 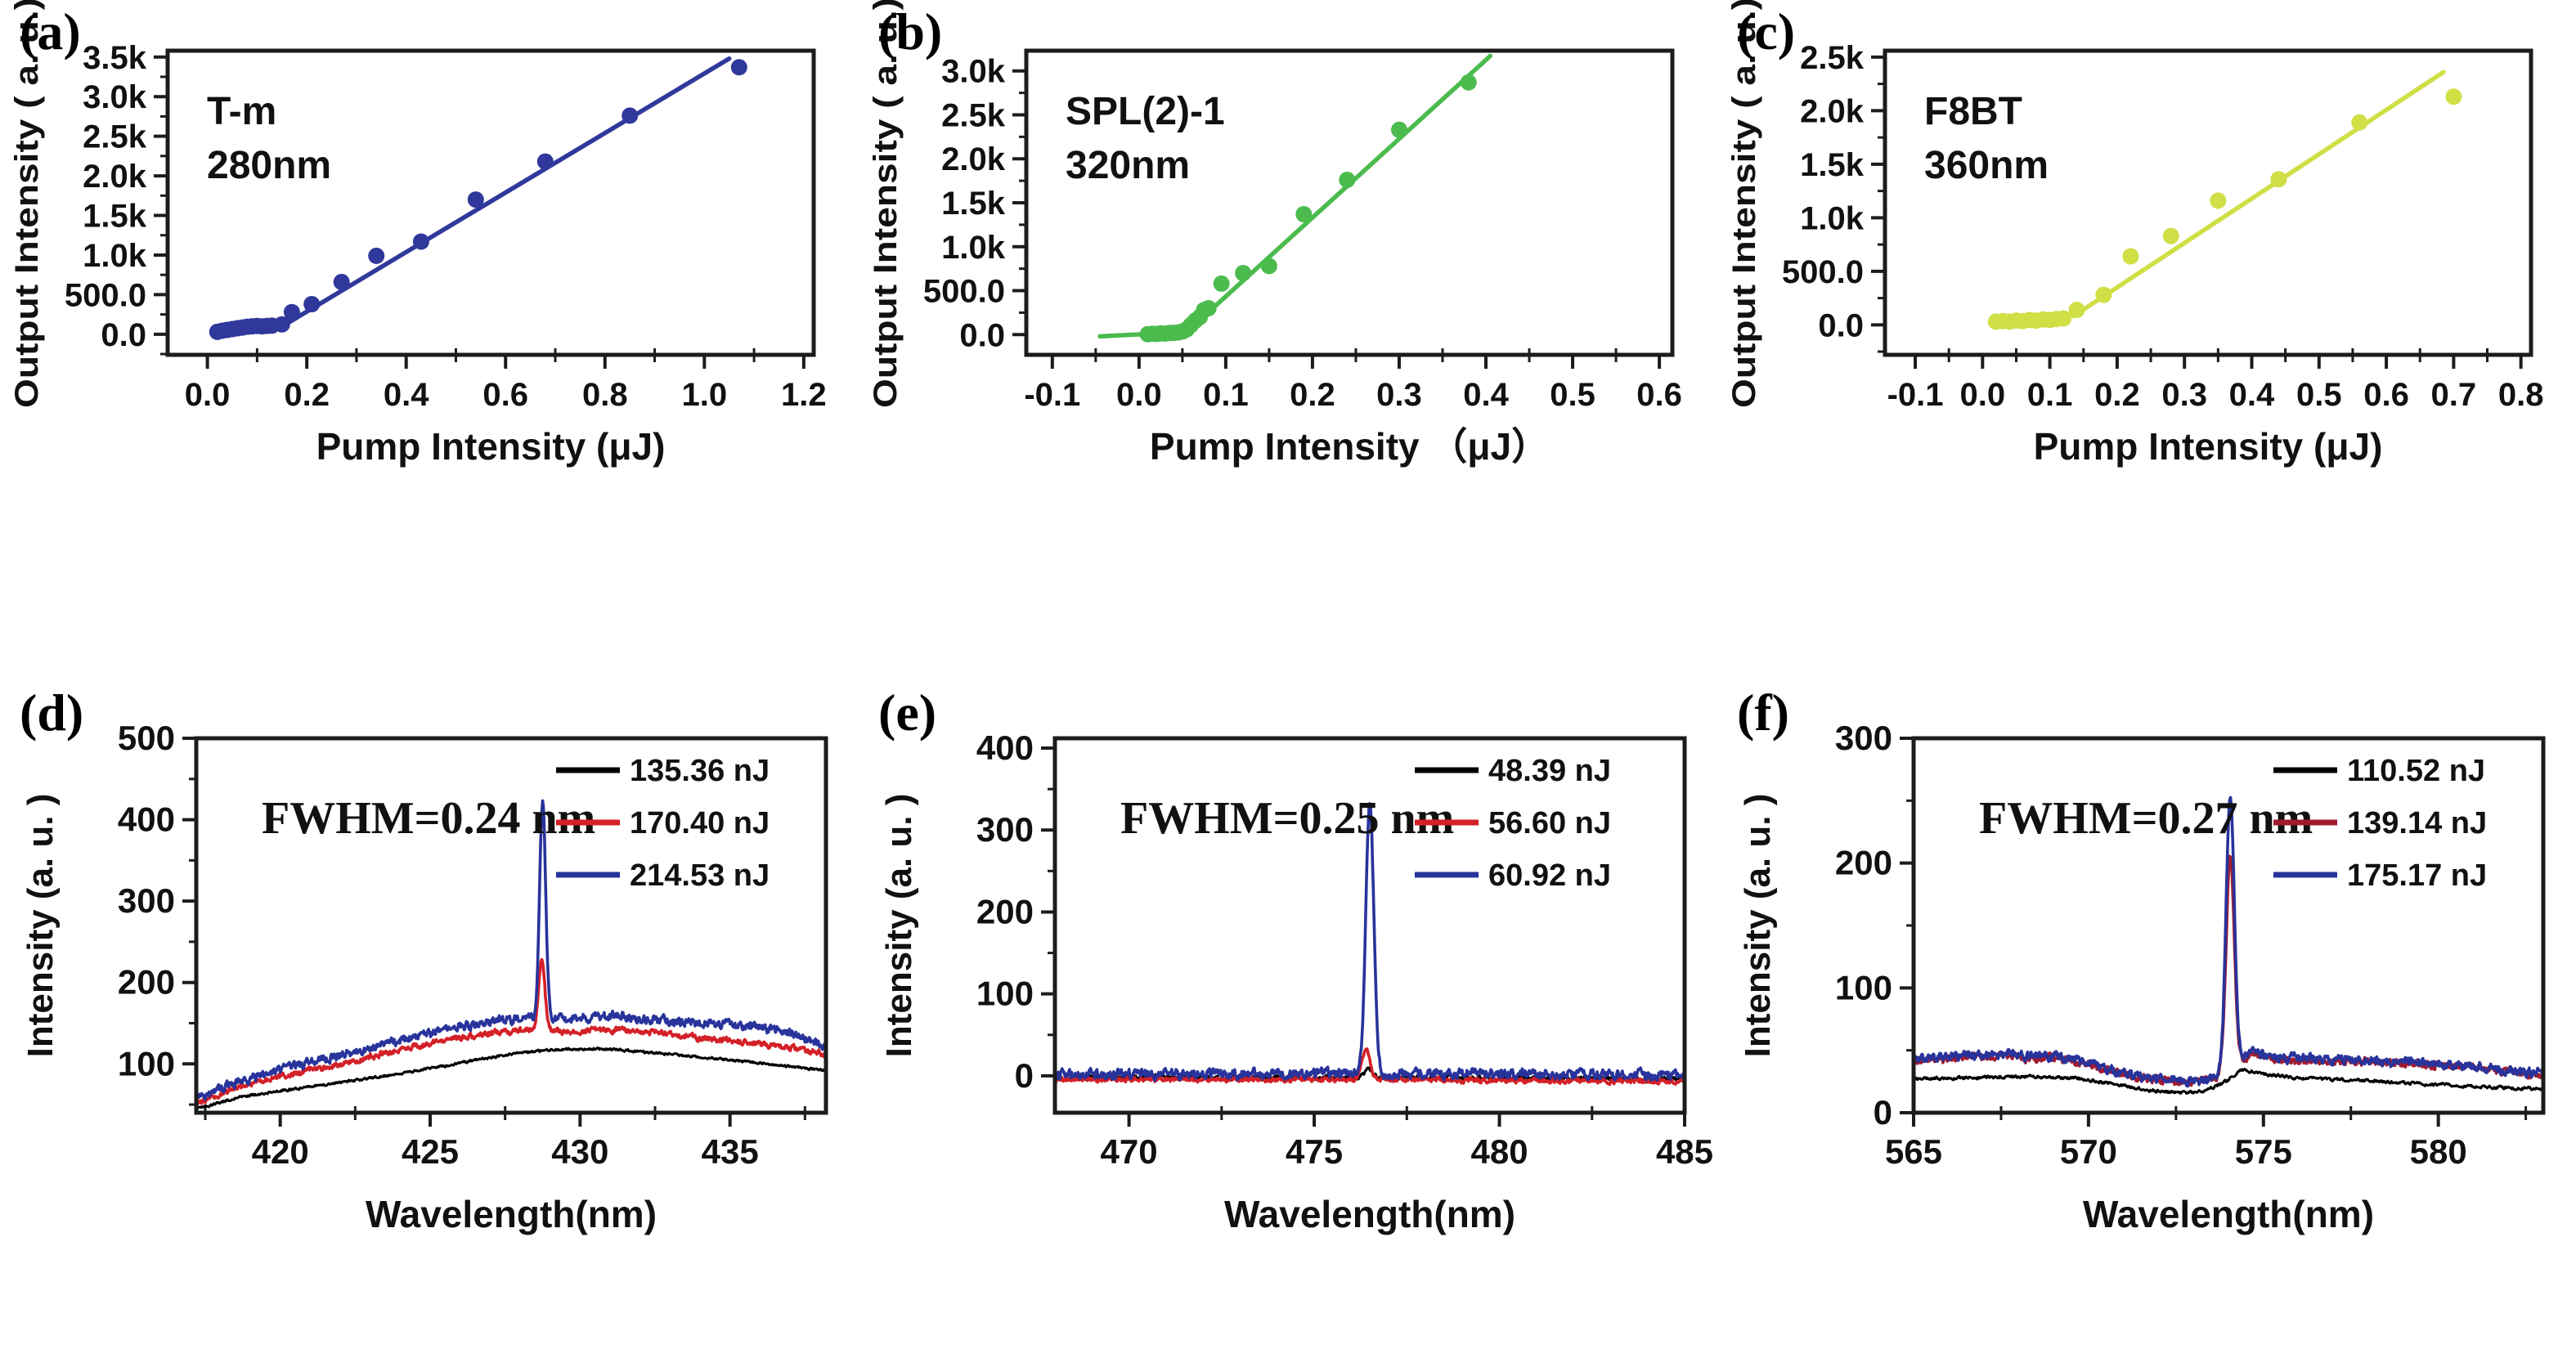 What do you see at coordinates (241, 112) in the screenshot?
I see `inset-title: T-m` at bounding box center [241, 112].